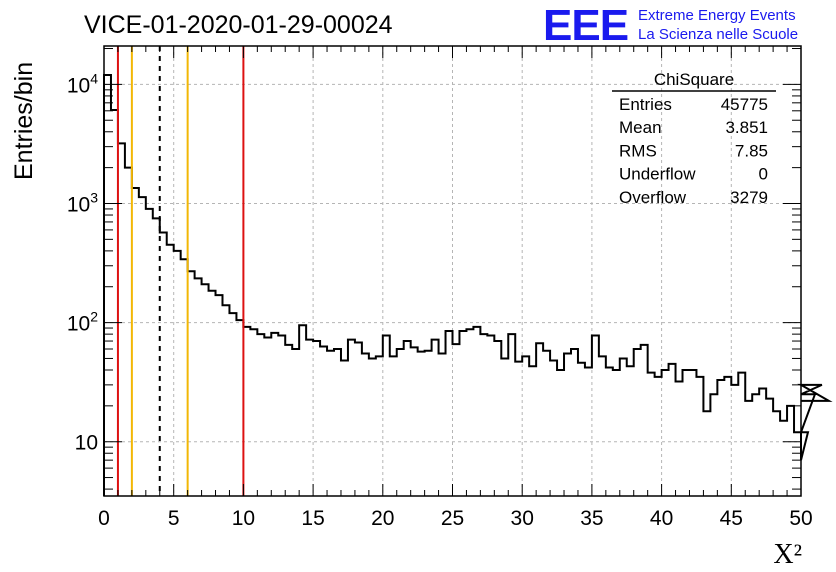 The height and width of the screenshot is (572, 836). What do you see at coordinates (653, 197) in the screenshot?
I see `stats-row-label: Overflow` at bounding box center [653, 197].